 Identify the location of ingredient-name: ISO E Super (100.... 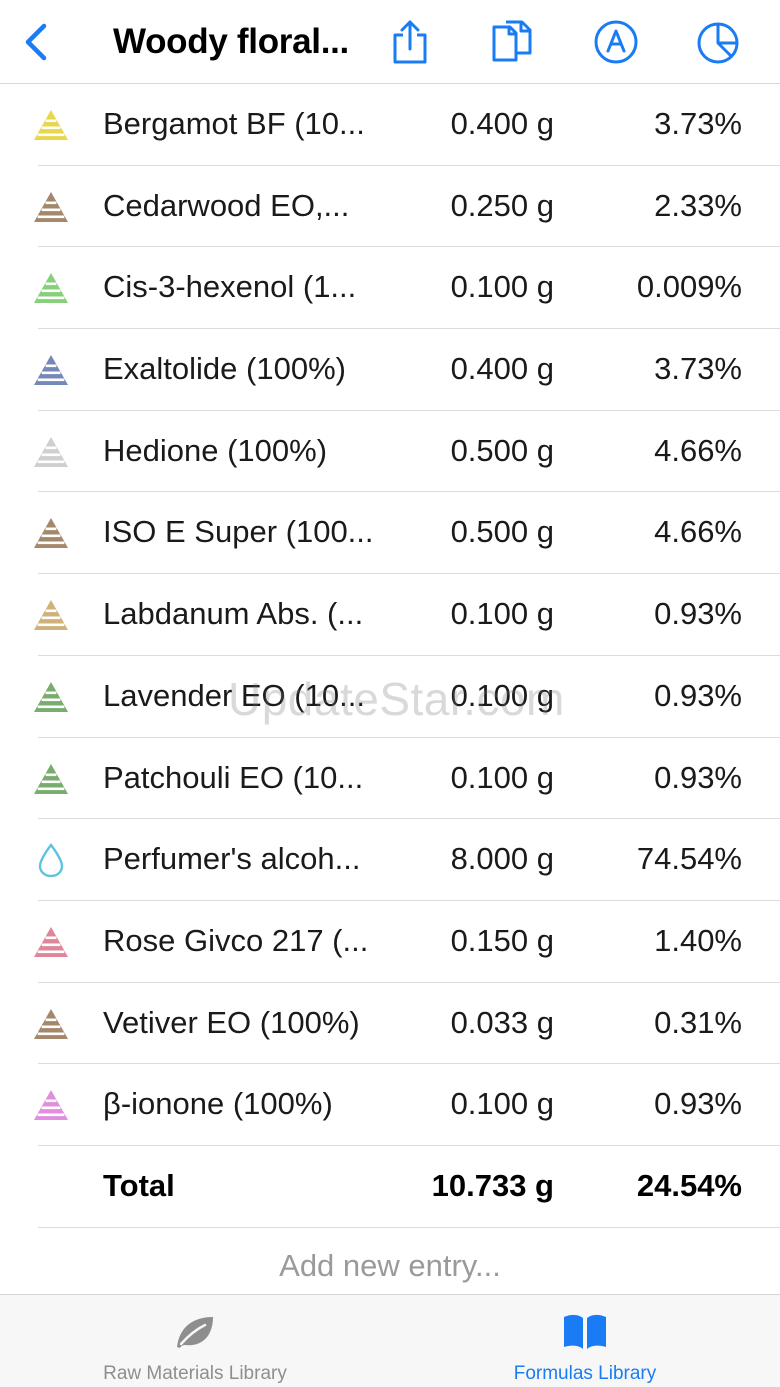
(238, 532).